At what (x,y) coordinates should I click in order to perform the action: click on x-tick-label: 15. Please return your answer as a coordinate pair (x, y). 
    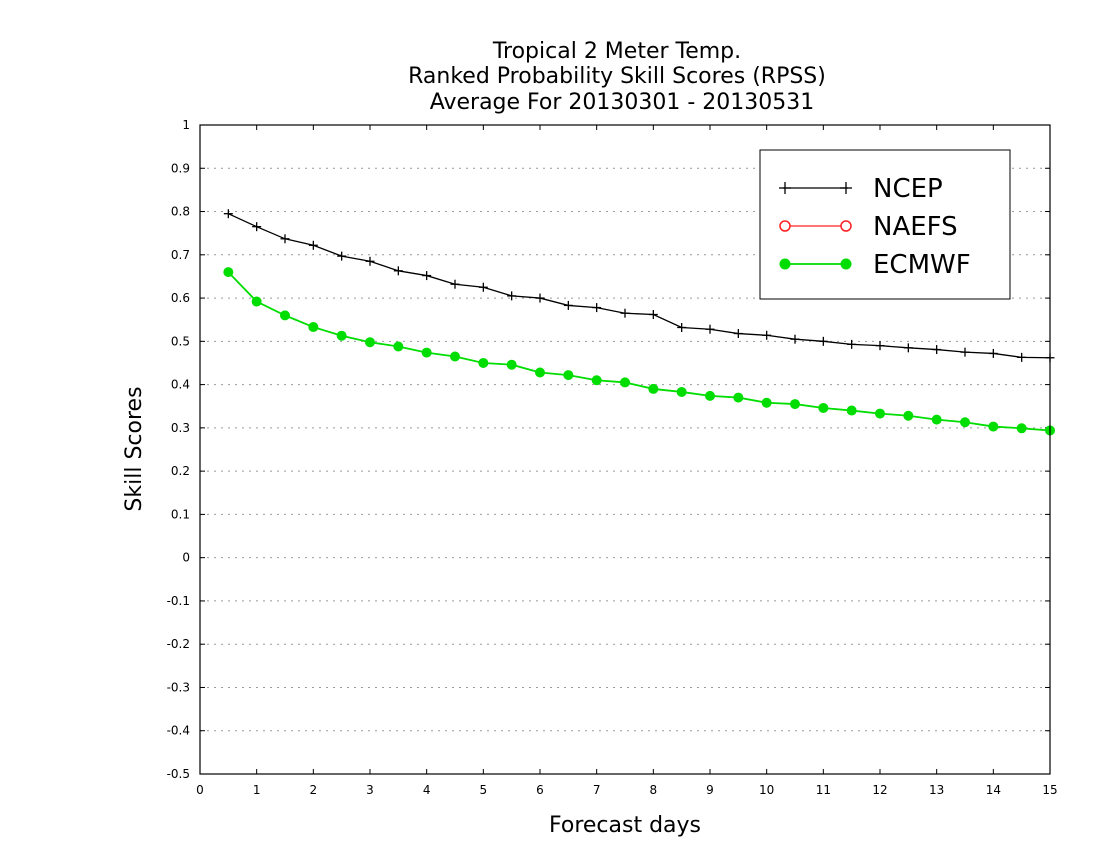
    Looking at the image, I should click on (1049, 790).